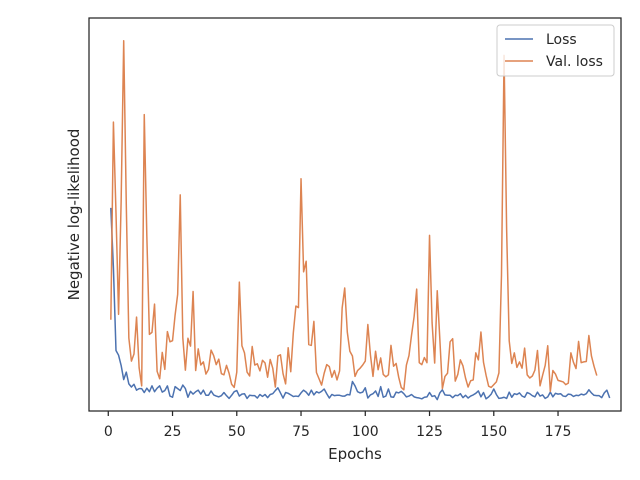  What do you see at coordinates (355, 454) in the screenshot?
I see `x-axis-label: Epochs` at bounding box center [355, 454].